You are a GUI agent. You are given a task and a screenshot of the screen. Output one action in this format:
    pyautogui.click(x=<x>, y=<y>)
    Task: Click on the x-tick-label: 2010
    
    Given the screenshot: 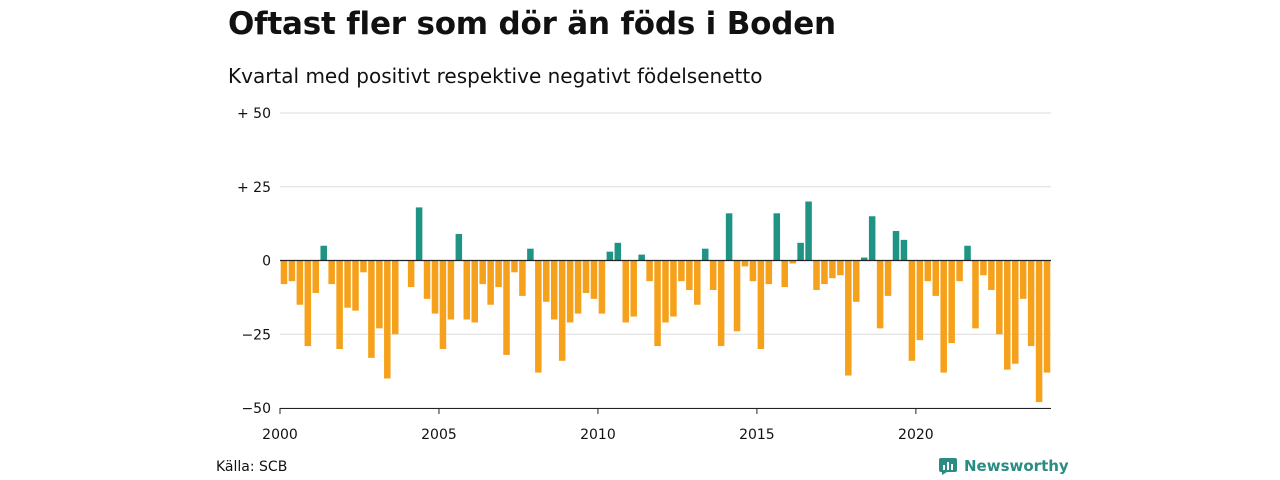 What is the action you would take?
    pyautogui.click(x=598, y=435)
    